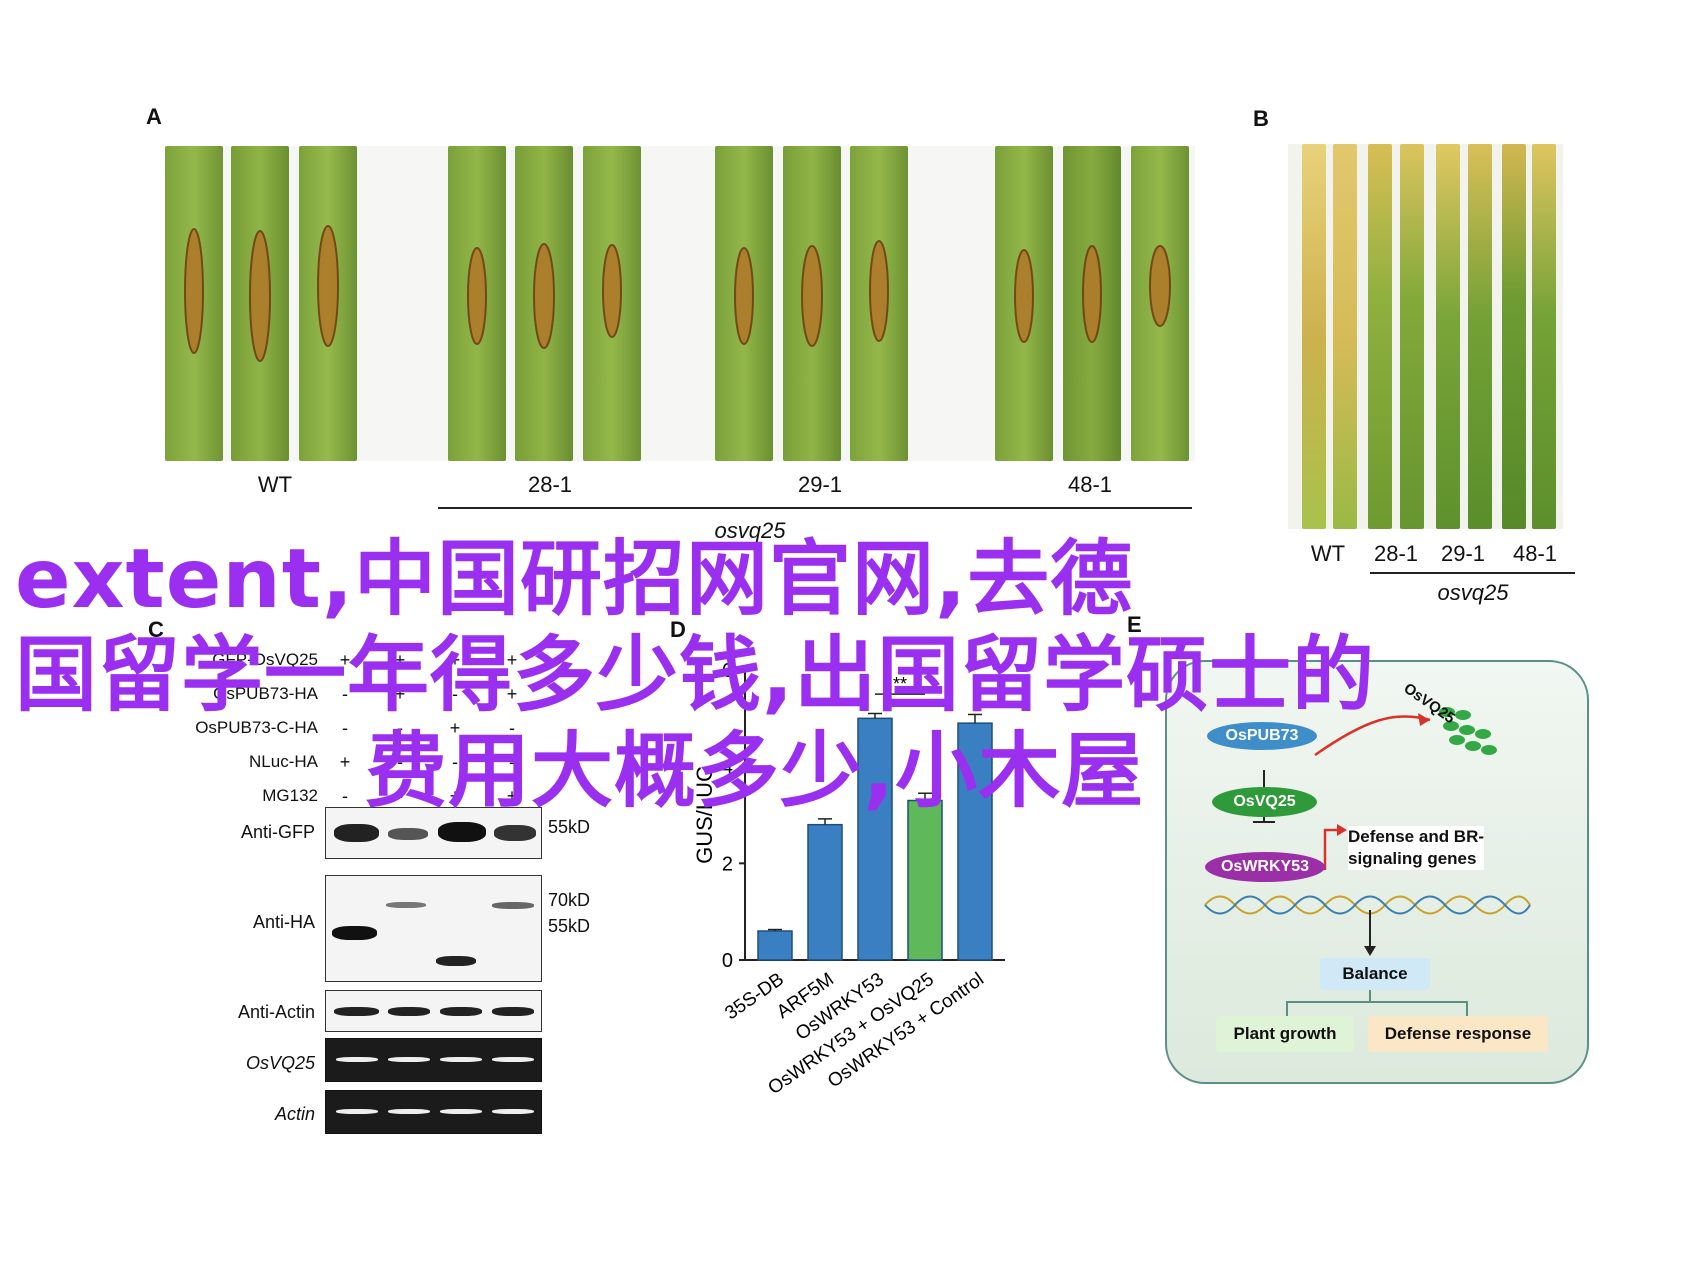 The width and height of the screenshot is (1706, 1280). What do you see at coordinates (433, 1112) in the screenshot?
I see `c-blot-actin` at bounding box center [433, 1112].